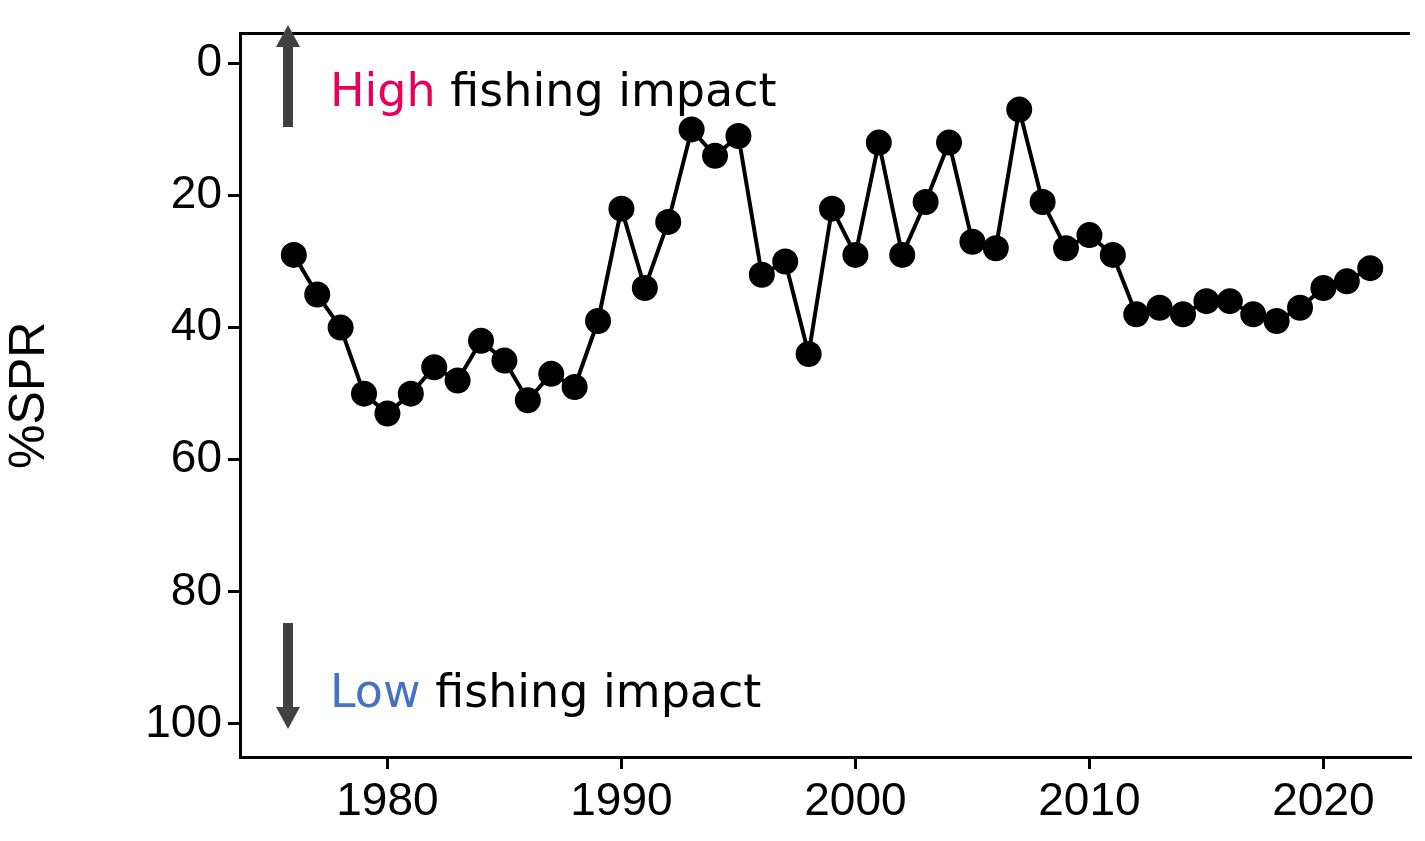  I want to click on y-tick-label: 0, so click(209, 60).